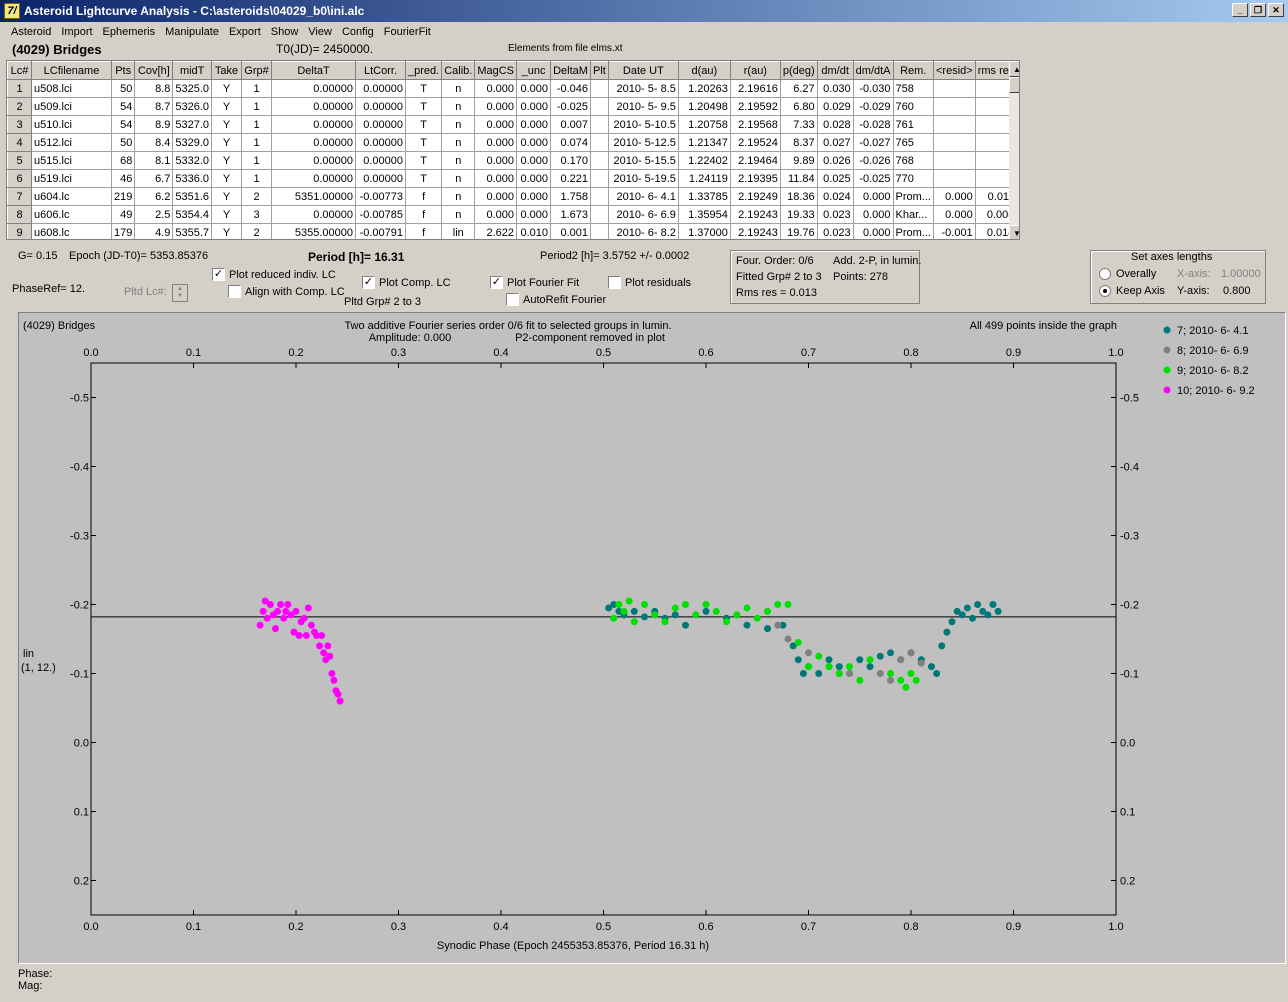 This screenshot has width=1288, height=1002. What do you see at coordinates (755, 70) in the screenshot?
I see `column-header: r(au)` at bounding box center [755, 70].